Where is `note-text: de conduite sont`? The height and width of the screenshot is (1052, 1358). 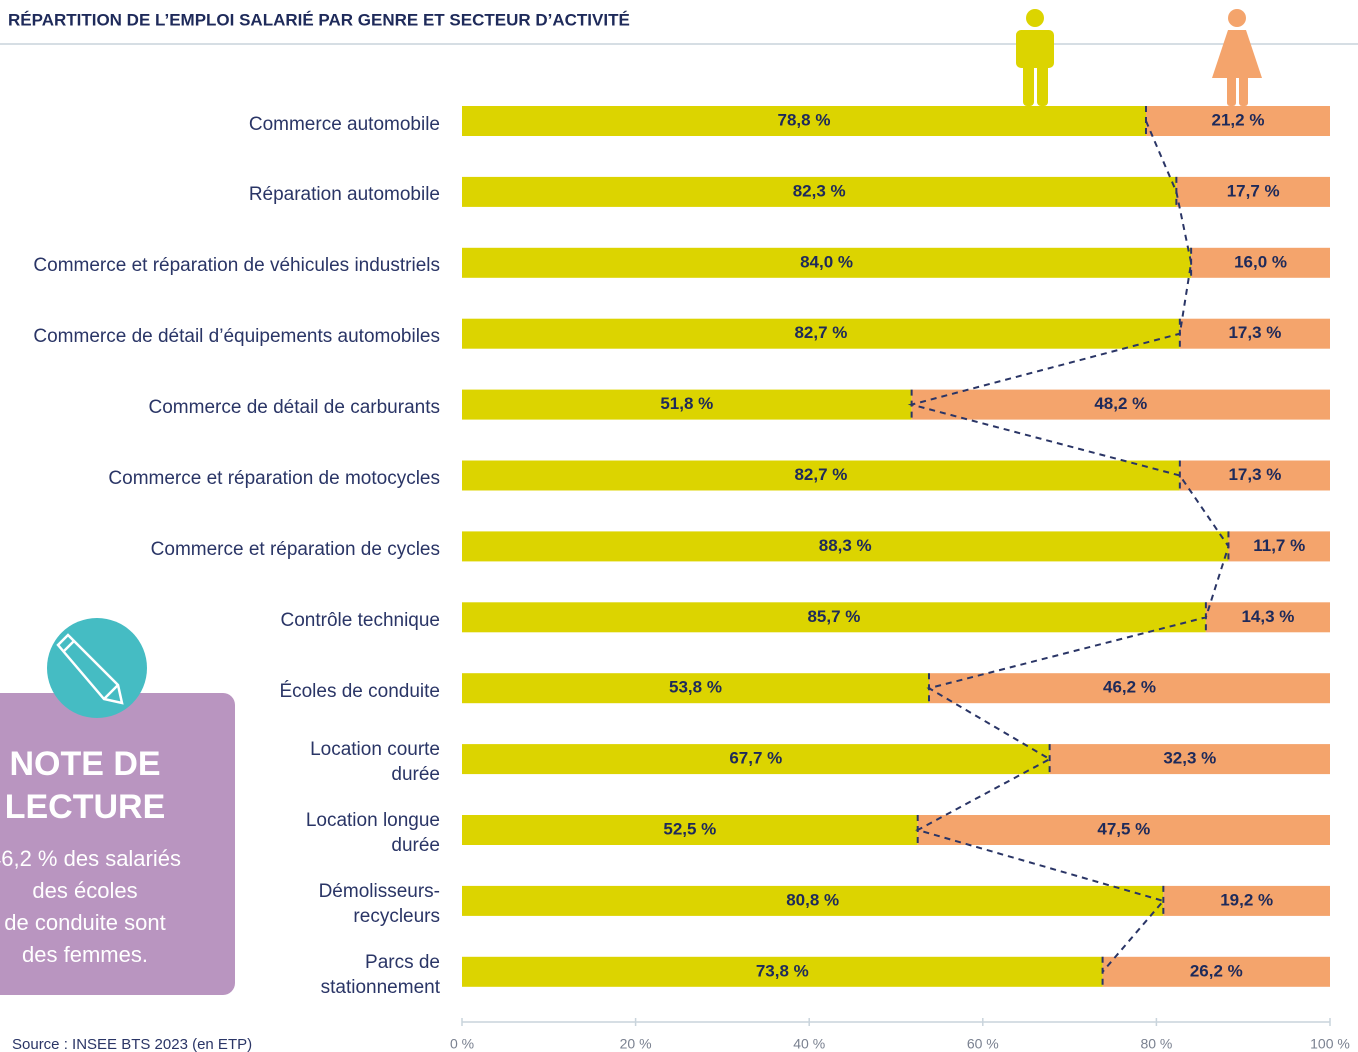 note-text: de conduite sont is located at coordinates (84, 922).